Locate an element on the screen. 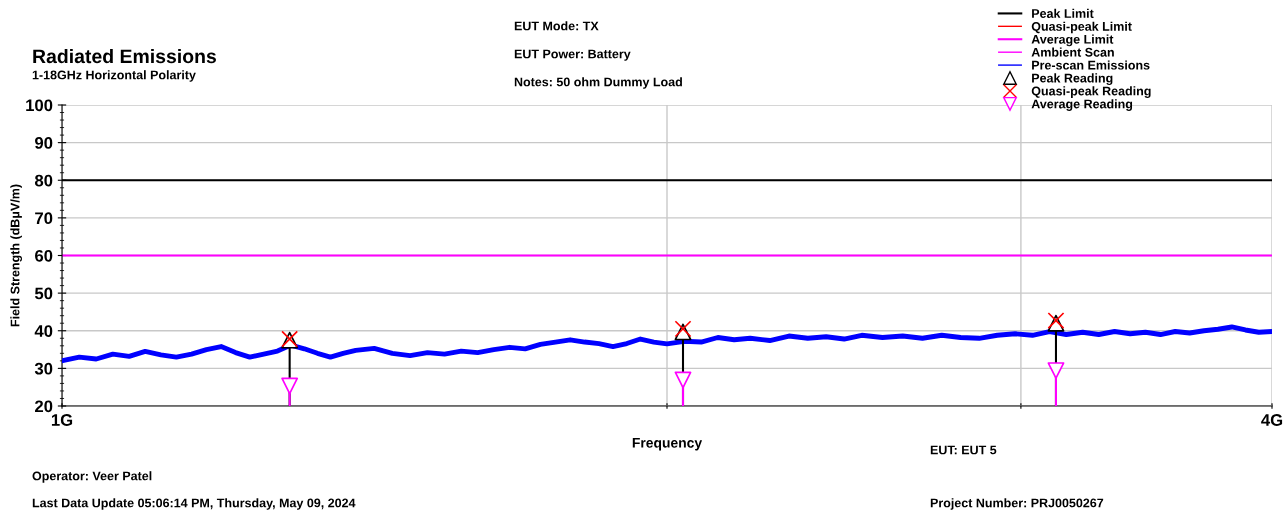 This screenshot has width=1286, height=510. legend-label: Ambient Scan is located at coordinates (1072, 52).